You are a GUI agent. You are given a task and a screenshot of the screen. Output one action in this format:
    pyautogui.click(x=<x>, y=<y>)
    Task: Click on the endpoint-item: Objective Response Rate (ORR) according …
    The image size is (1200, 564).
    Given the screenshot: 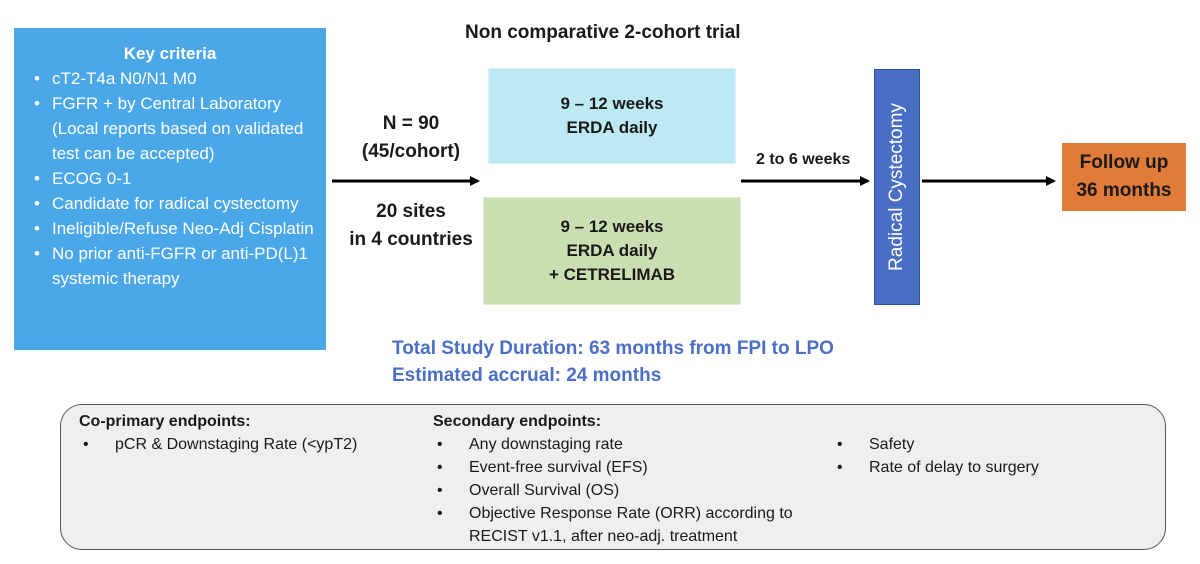 What is the action you would take?
    pyautogui.click(x=618, y=525)
    